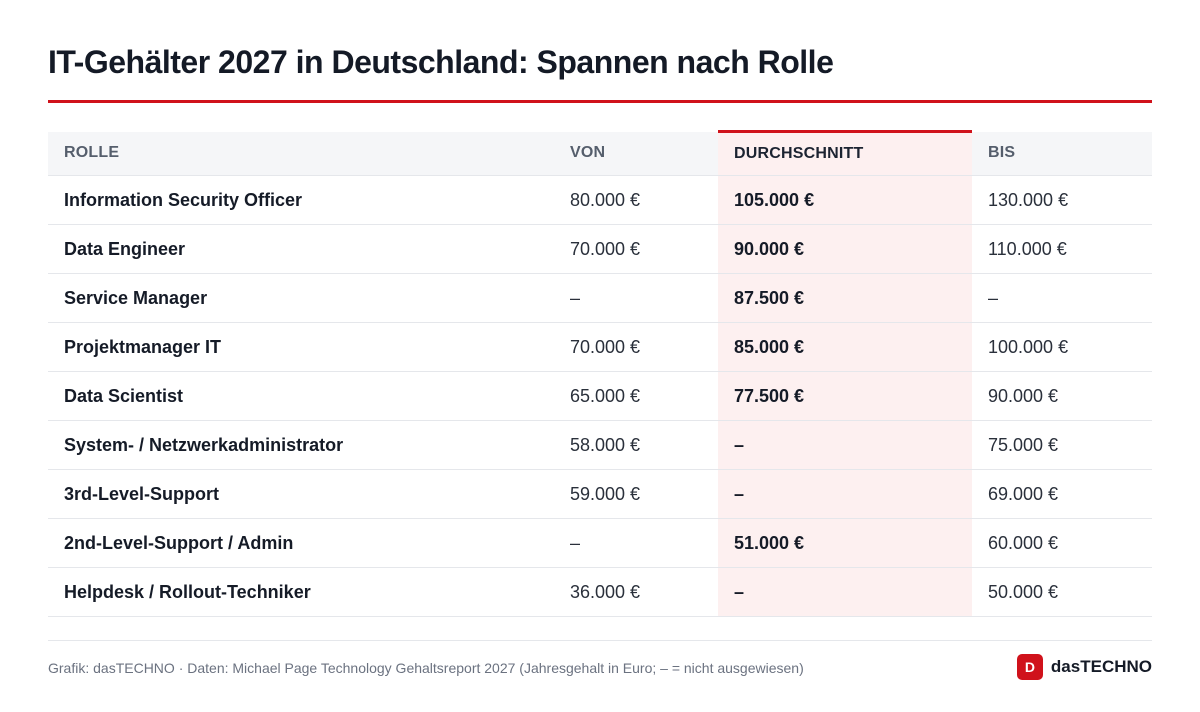 The width and height of the screenshot is (1200, 712). What do you see at coordinates (1029, 667) in the screenshot?
I see `brand-logo-icon: D` at bounding box center [1029, 667].